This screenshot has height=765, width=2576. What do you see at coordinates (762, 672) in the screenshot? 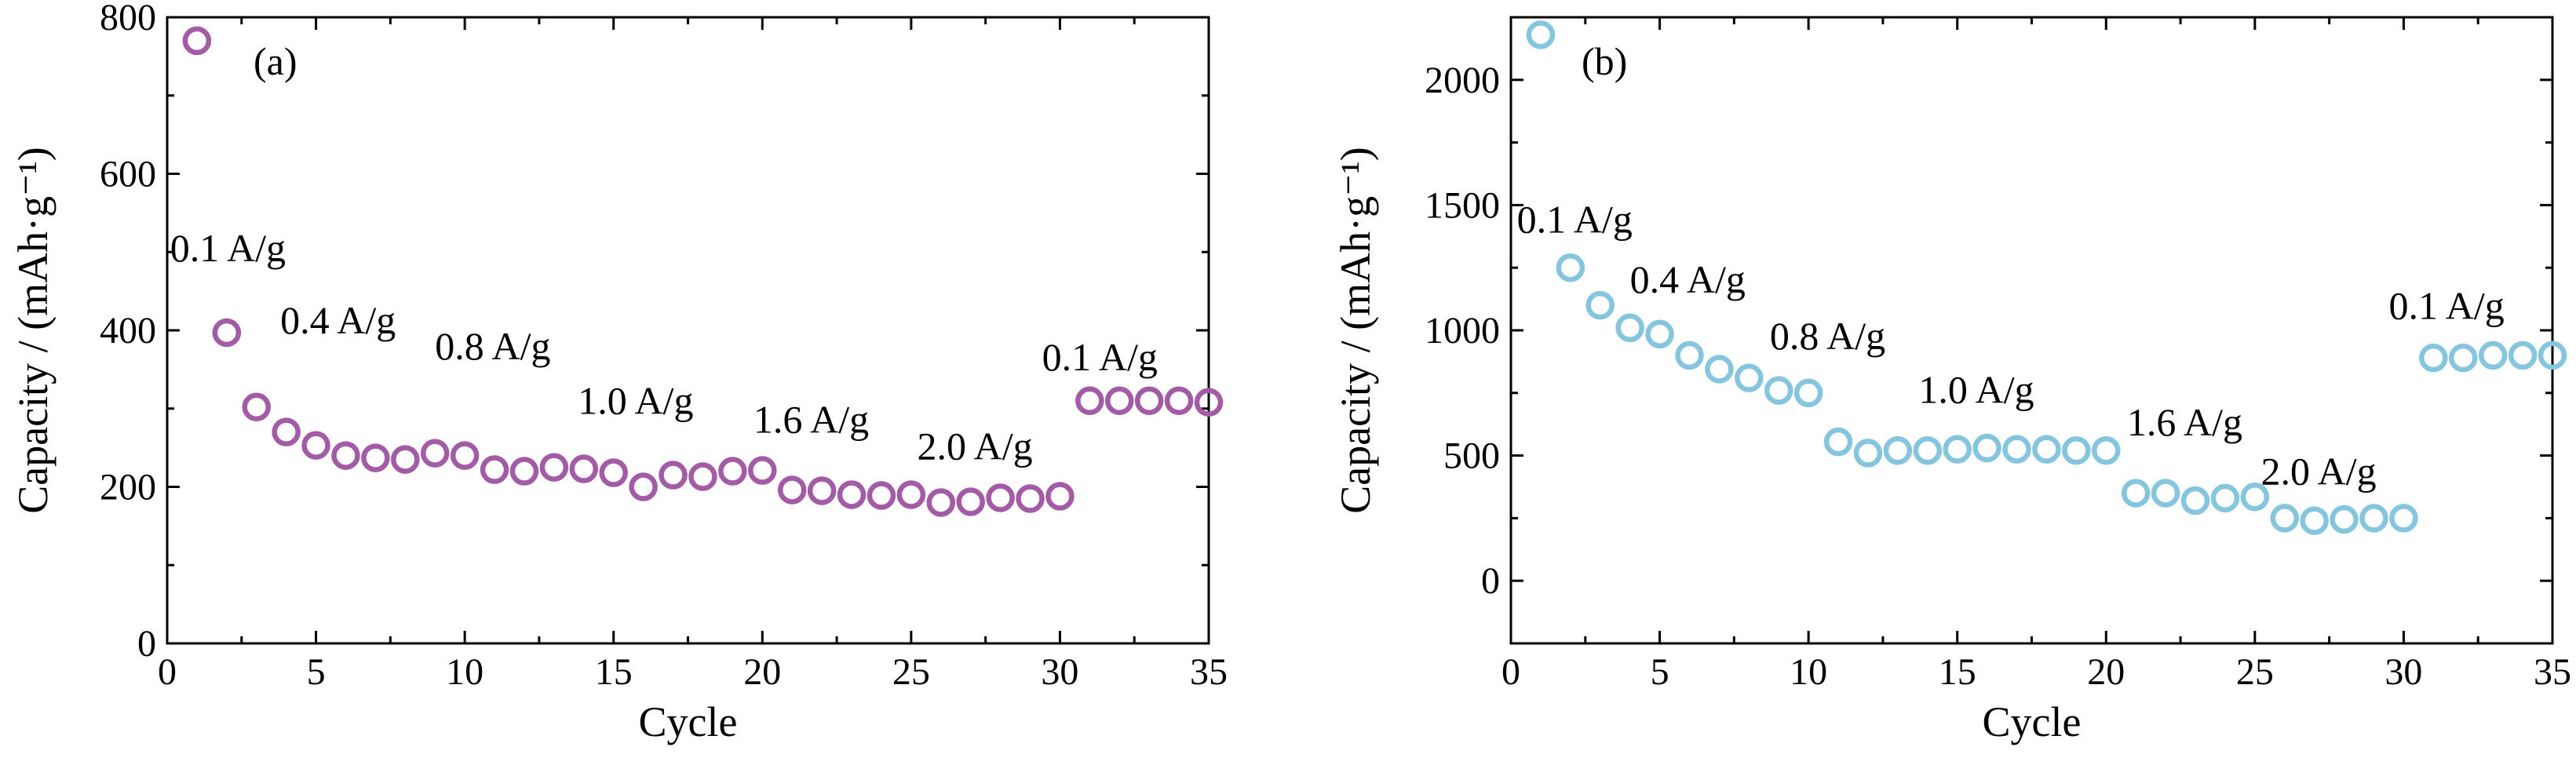
I see `x-tick-label: 20` at bounding box center [762, 672].